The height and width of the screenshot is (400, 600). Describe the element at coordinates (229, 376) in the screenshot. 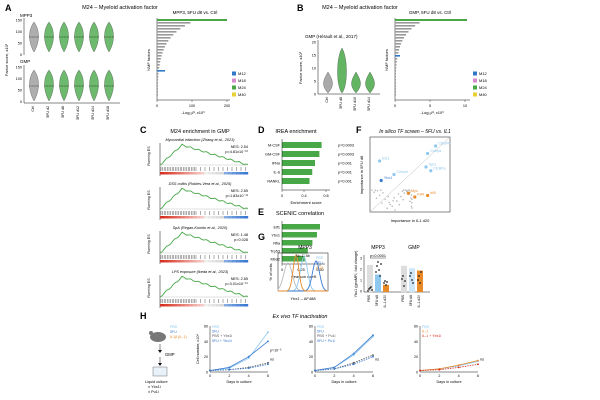

I see `h-chart-xtick: 2` at that location.